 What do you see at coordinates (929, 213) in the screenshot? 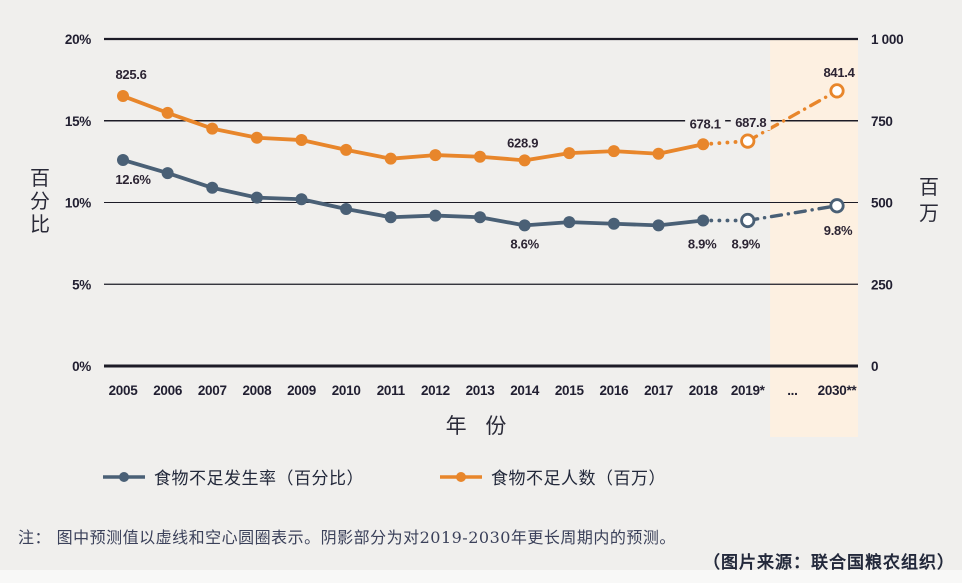
I see `svg-text: 万` at bounding box center [929, 213].